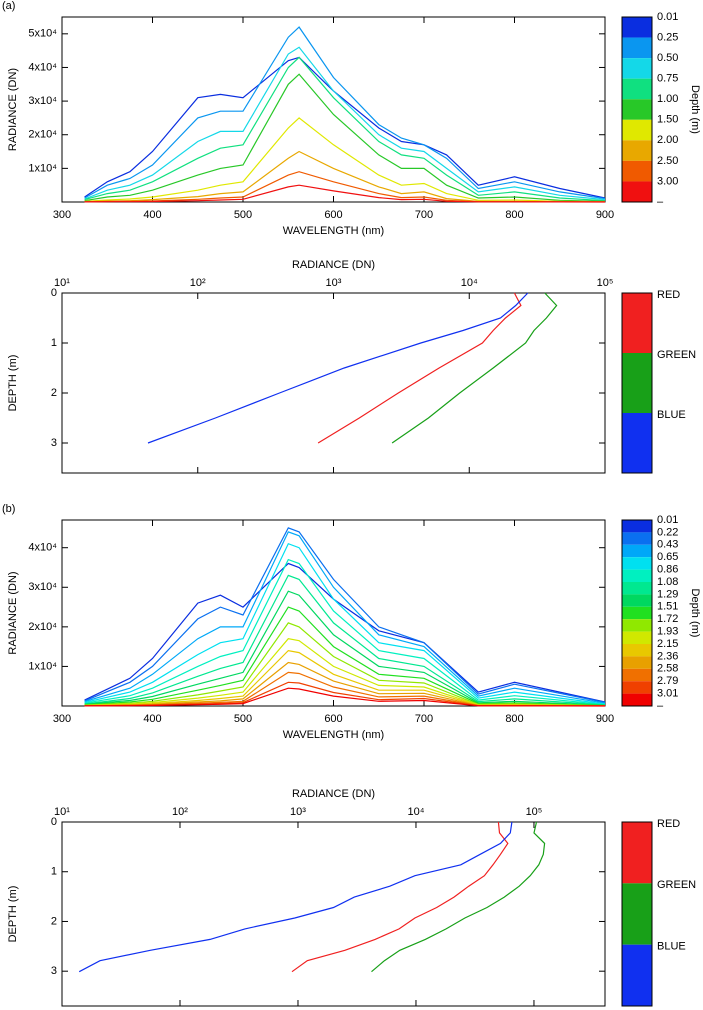  Describe the element at coordinates (667, 694) in the screenshot. I see `legend-label: 3.01` at that location.